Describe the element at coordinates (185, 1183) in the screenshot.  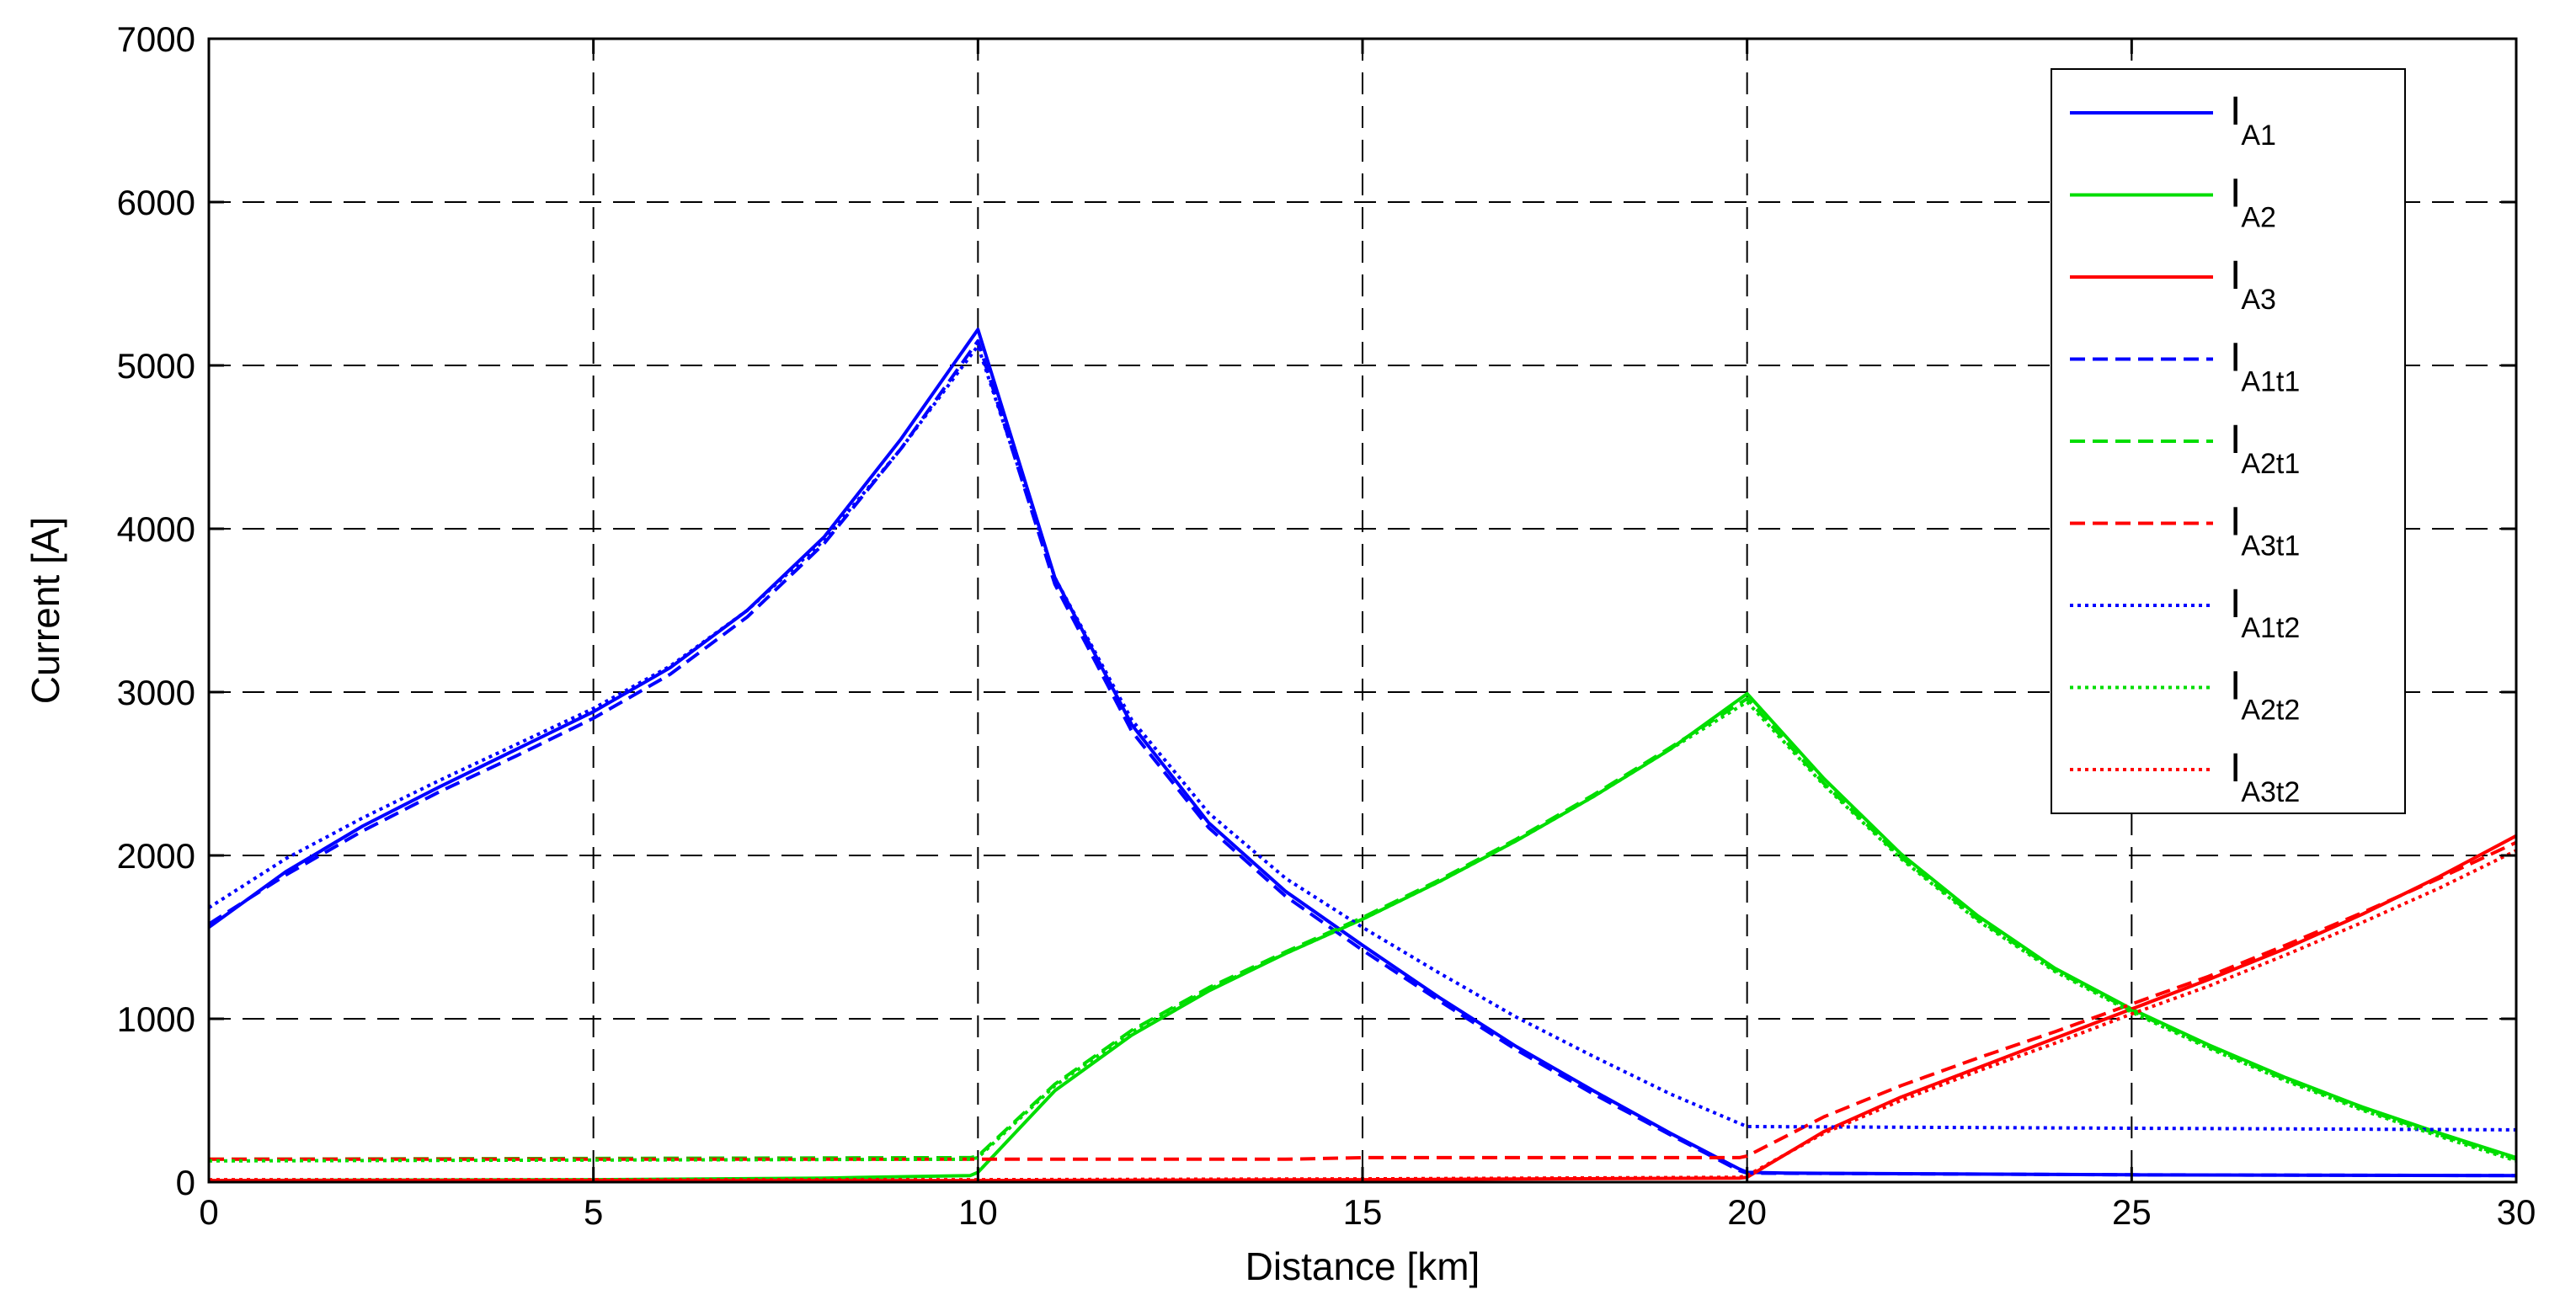
I see `y-tick-label: 0` at that location.